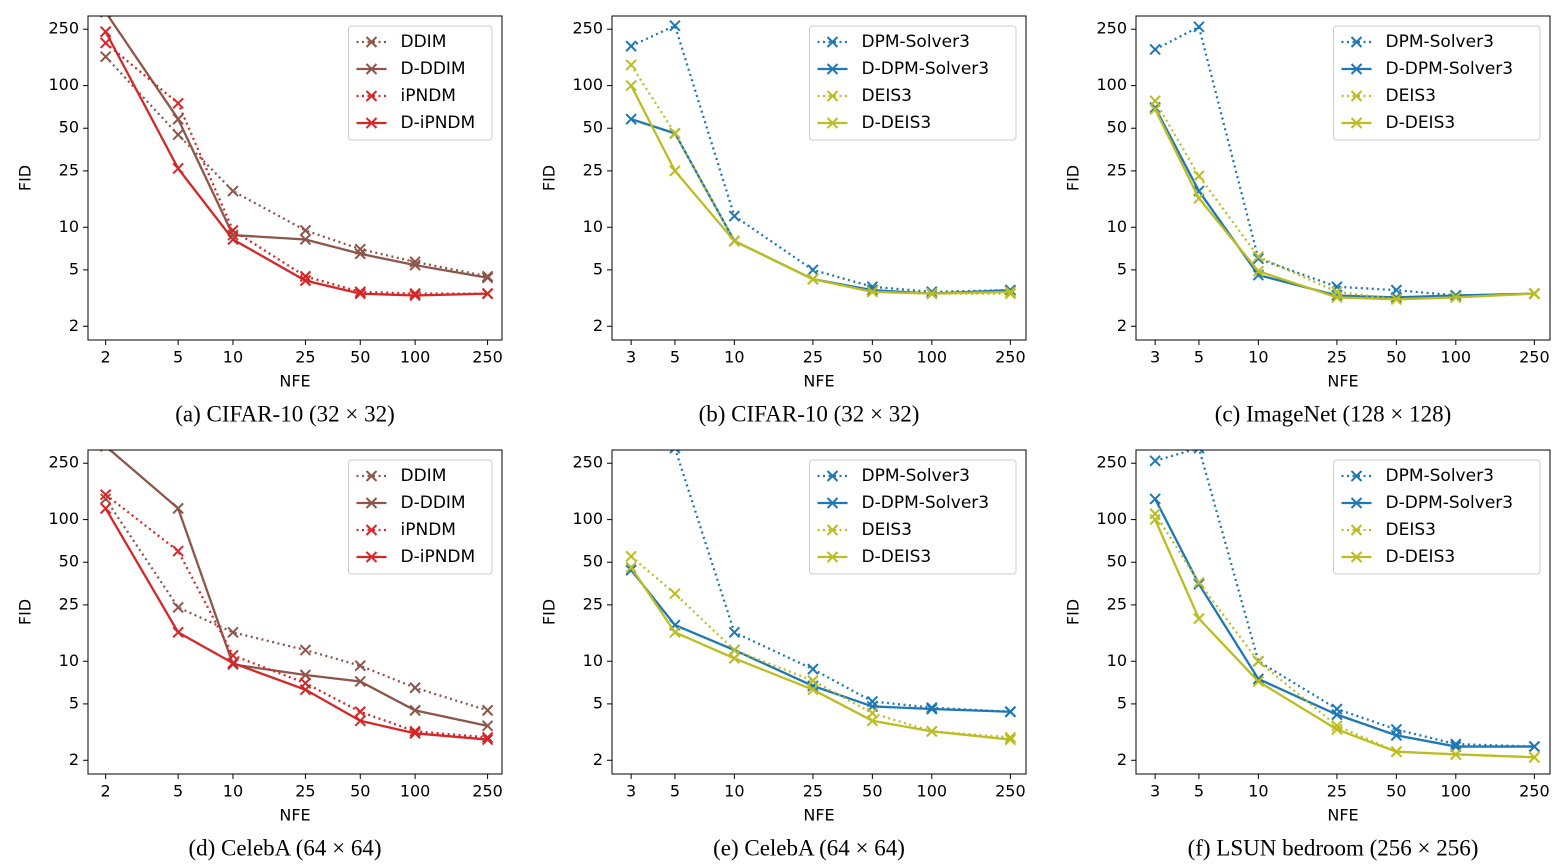 This screenshot has height=866, width=1567. Describe the element at coordinates (1534, 791) in the screenshot. I see `x-tick-label: 250` at that location.